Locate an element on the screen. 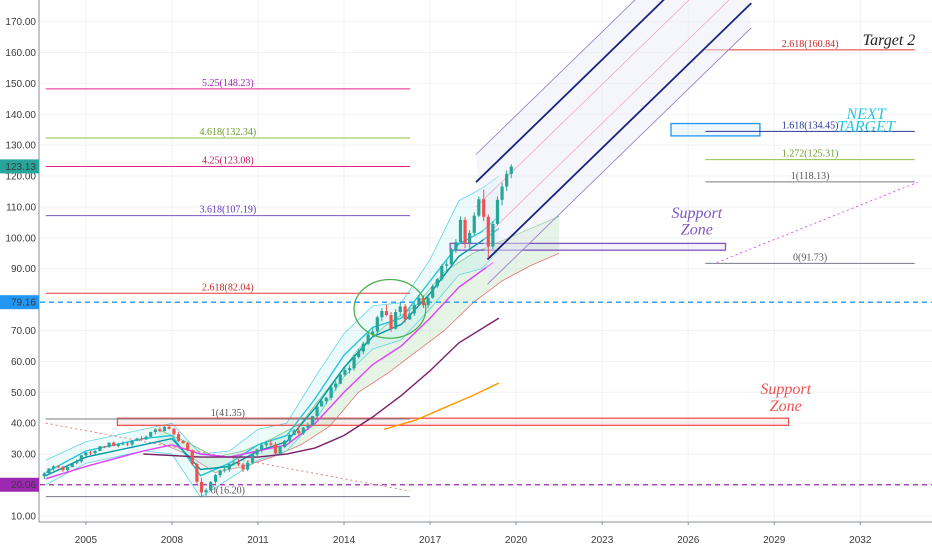  y-tick-label: 170.00 is located at coordinates (20, 22).